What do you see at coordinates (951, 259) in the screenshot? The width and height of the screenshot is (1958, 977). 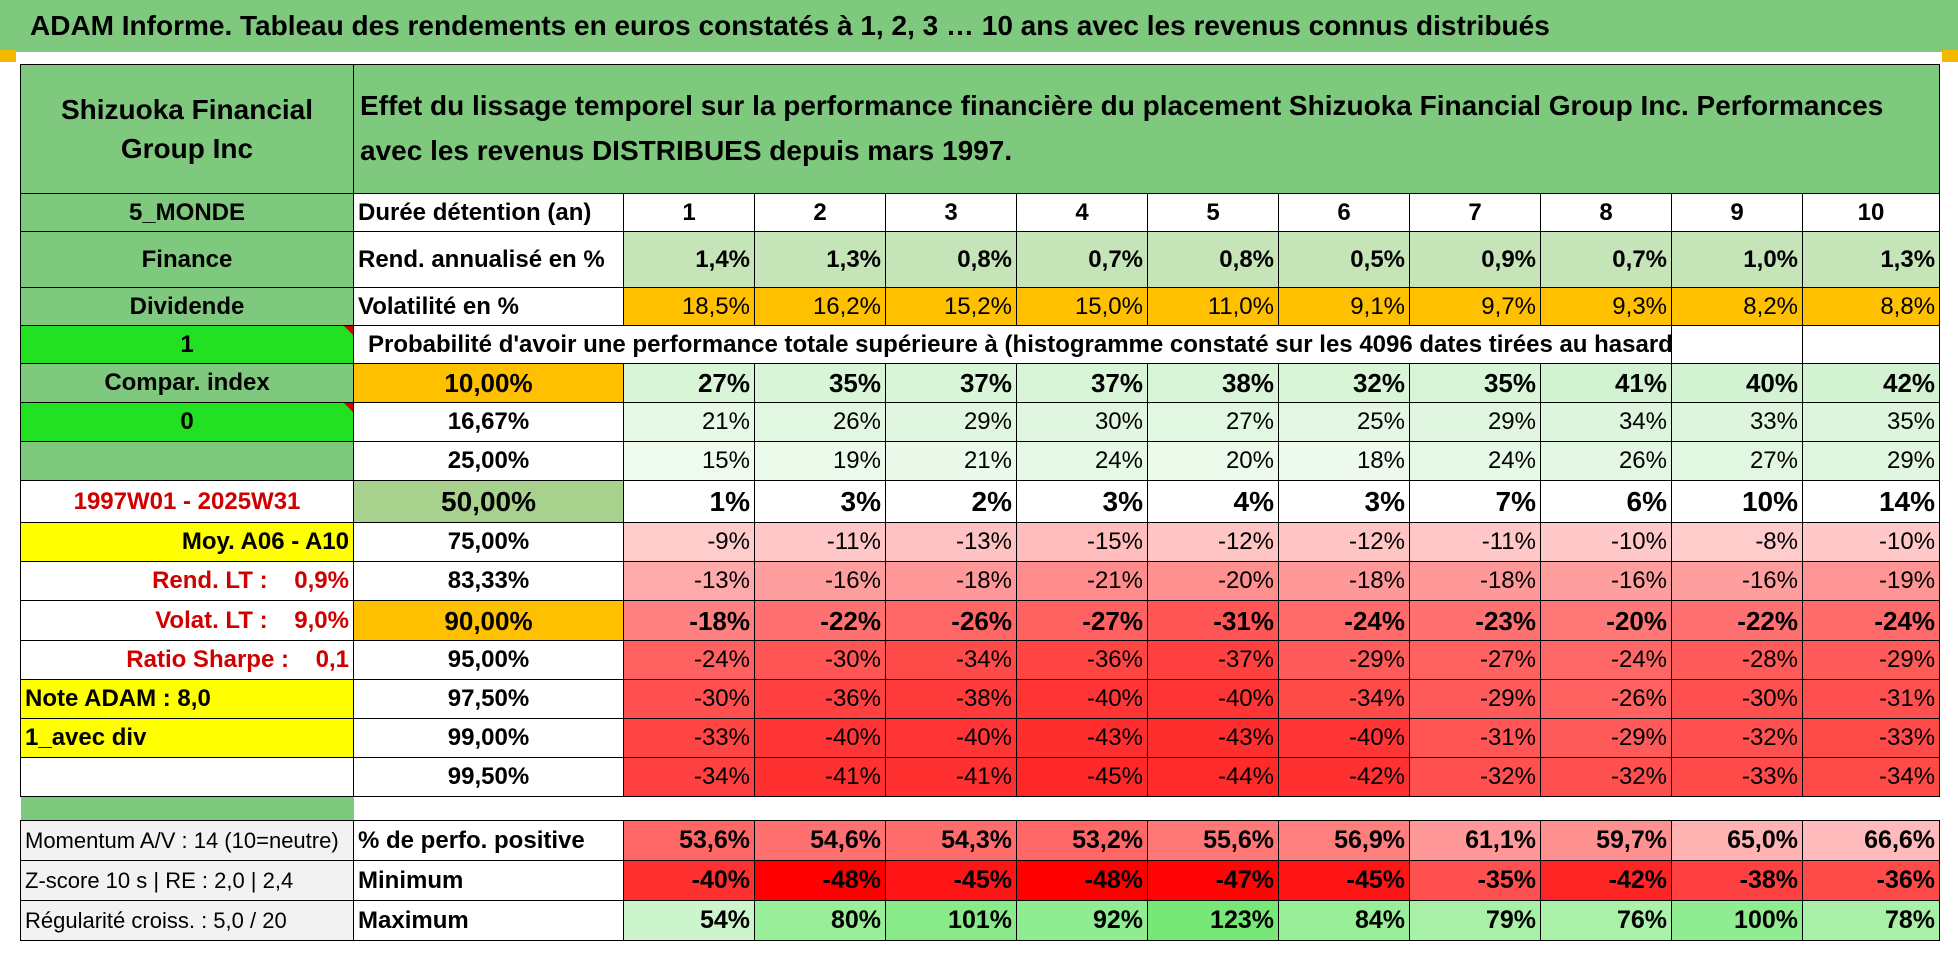 I see `rendement-cell: 0,8%` at bounding box center [951, 259].